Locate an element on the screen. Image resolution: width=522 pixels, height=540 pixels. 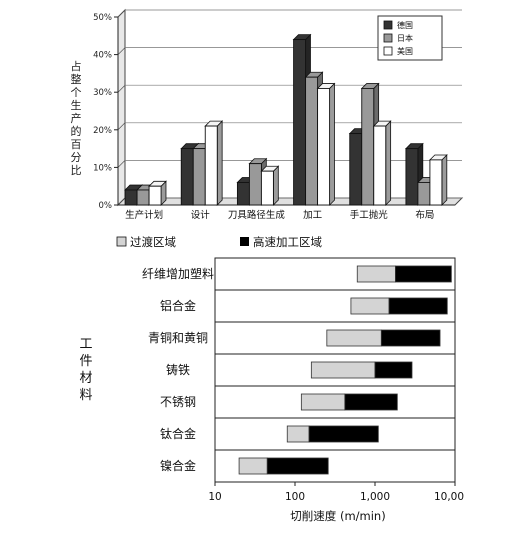
legend-label: 日本 is located at coordinates (405, 38).